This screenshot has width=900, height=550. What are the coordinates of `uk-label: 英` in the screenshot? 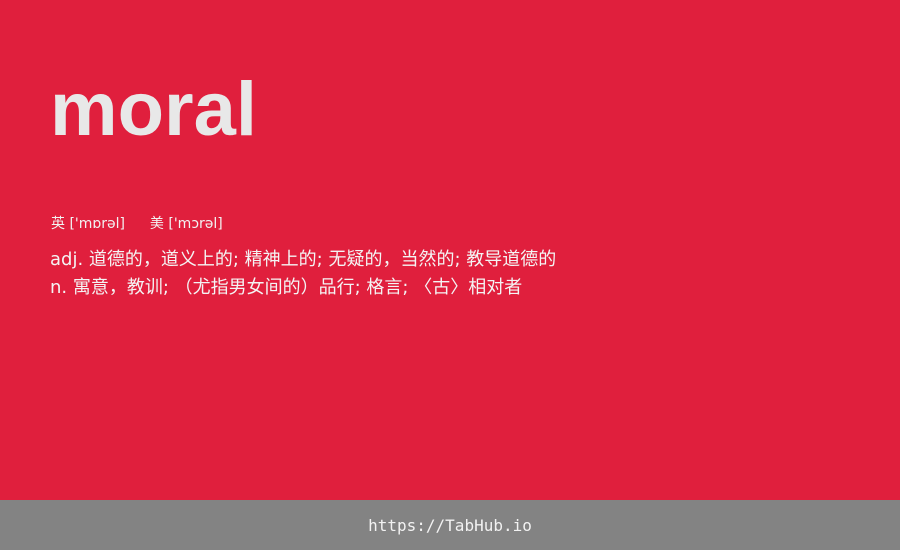 It's located at (58, 224).